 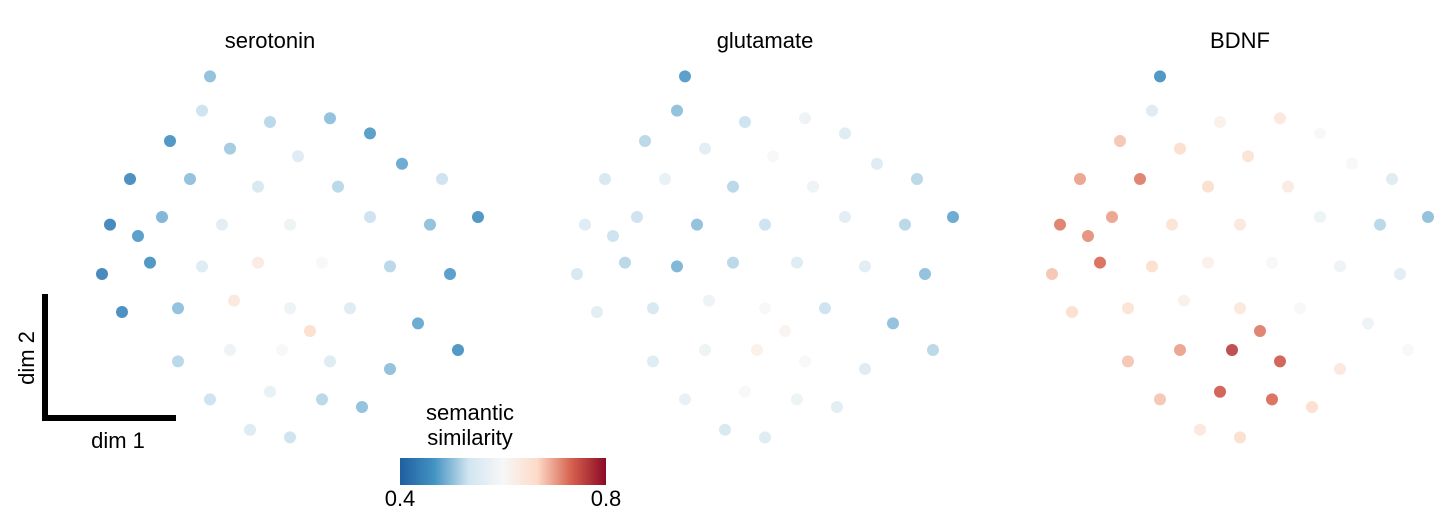 What do you see at coordinates (470, 425) in the screenshot?
I see `colorbar-label: semantic similarity` at bounding box center [470, 425].